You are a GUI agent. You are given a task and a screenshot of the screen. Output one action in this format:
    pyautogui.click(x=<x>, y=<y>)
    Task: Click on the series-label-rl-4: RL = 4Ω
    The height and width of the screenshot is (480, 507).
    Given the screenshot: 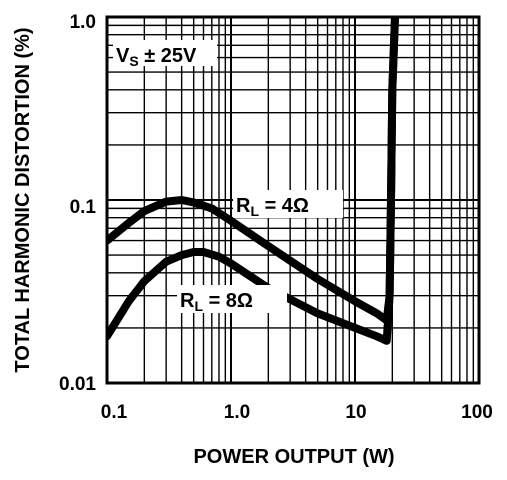 What is the action you would take?
    pyautogui.click(x=272, y=207)
    